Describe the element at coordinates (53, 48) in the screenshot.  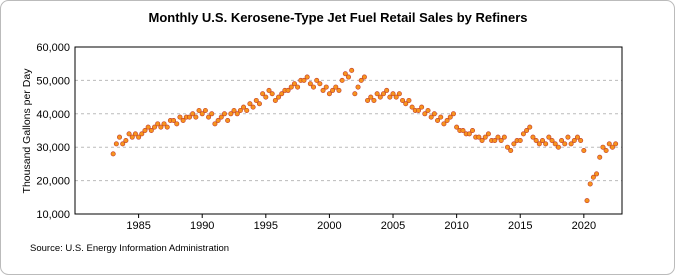
I see `y-tick-label: 60,000` at that location.